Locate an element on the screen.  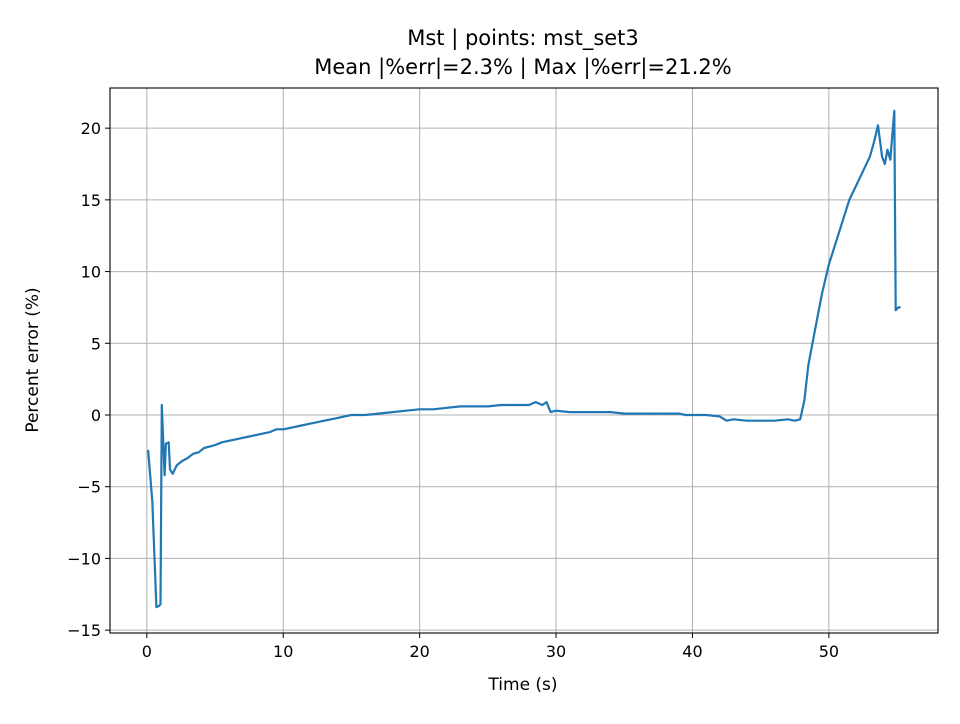
x-tick-label: 50 is located at coordinates (829, 651).